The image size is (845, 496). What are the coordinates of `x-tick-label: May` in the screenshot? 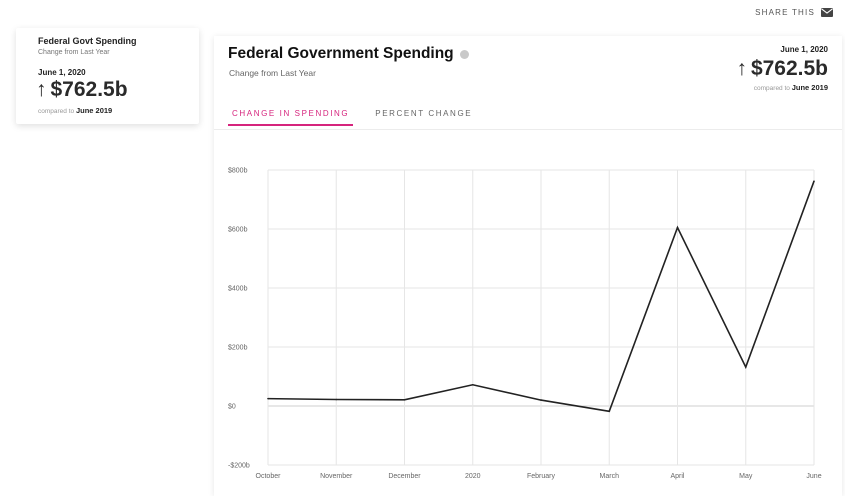 It's located at (746, 476).